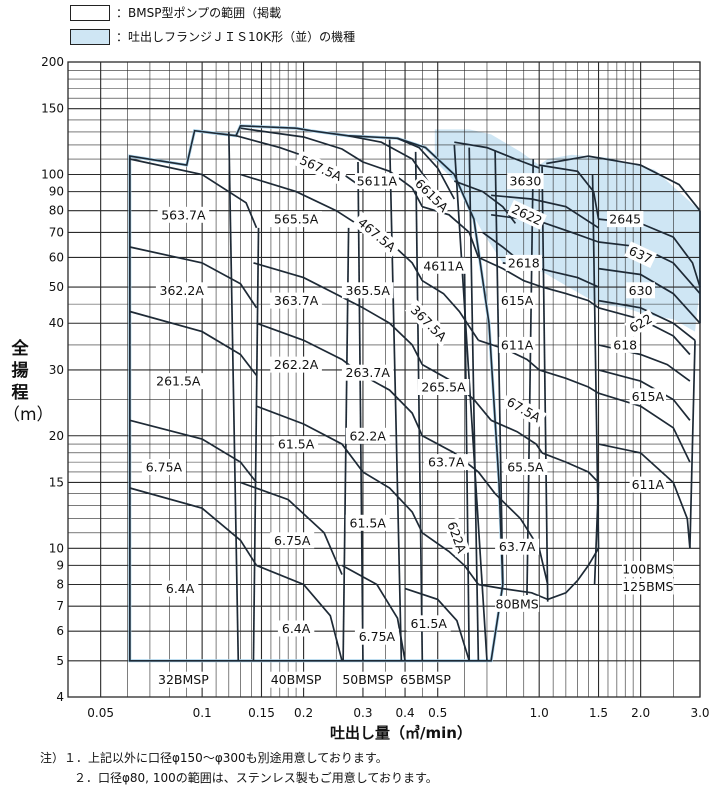 This screenshot has width=720, height=796. I want to click on y-tick-label: 70, so click(56, 232).